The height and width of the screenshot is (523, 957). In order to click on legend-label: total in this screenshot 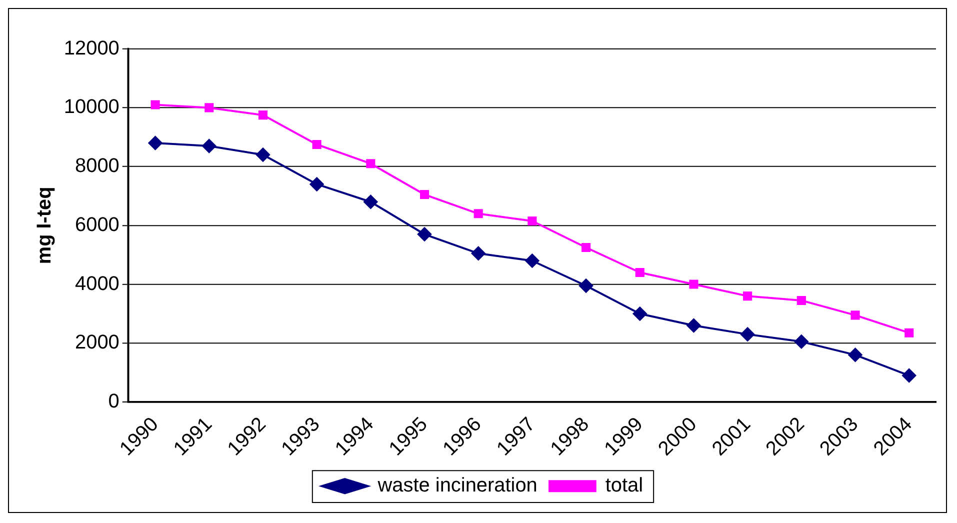, I will do `click(624, 485)`.